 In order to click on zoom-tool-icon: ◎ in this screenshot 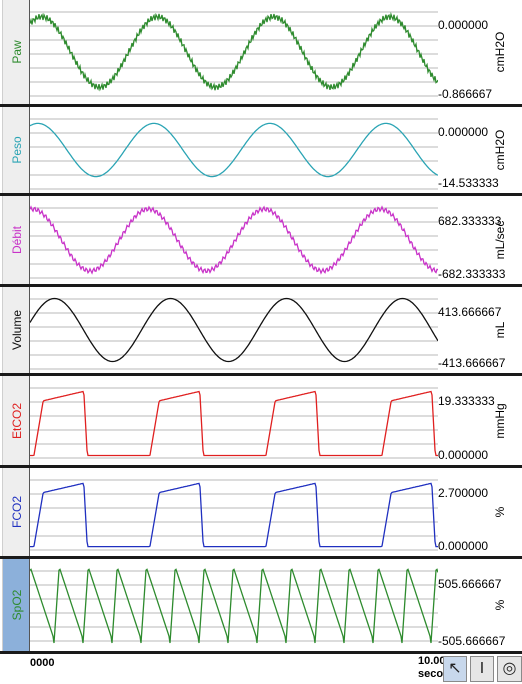, I will do `click(509, 668)`.